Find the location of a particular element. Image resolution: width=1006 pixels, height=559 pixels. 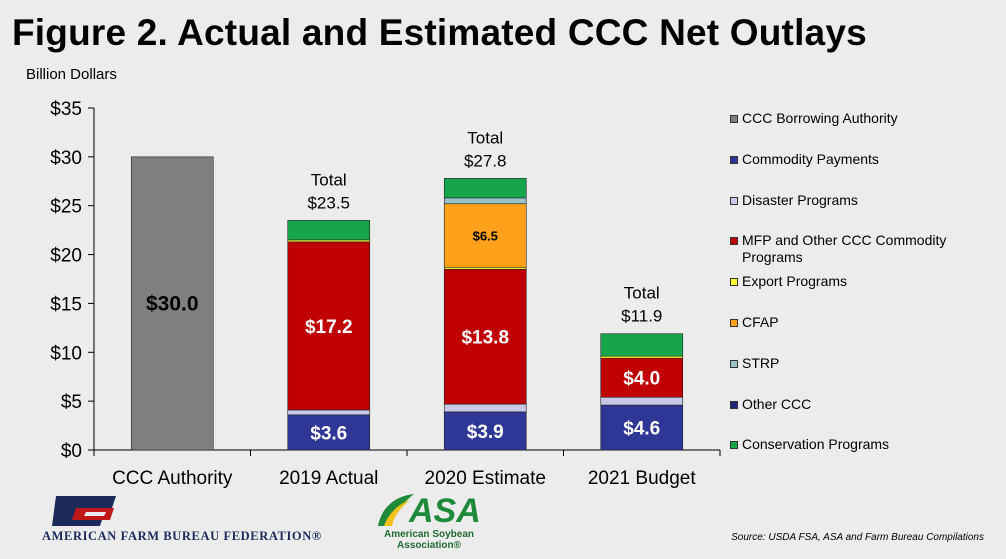

legend-item: Commodity Payments is located at coordinates (861, 159).